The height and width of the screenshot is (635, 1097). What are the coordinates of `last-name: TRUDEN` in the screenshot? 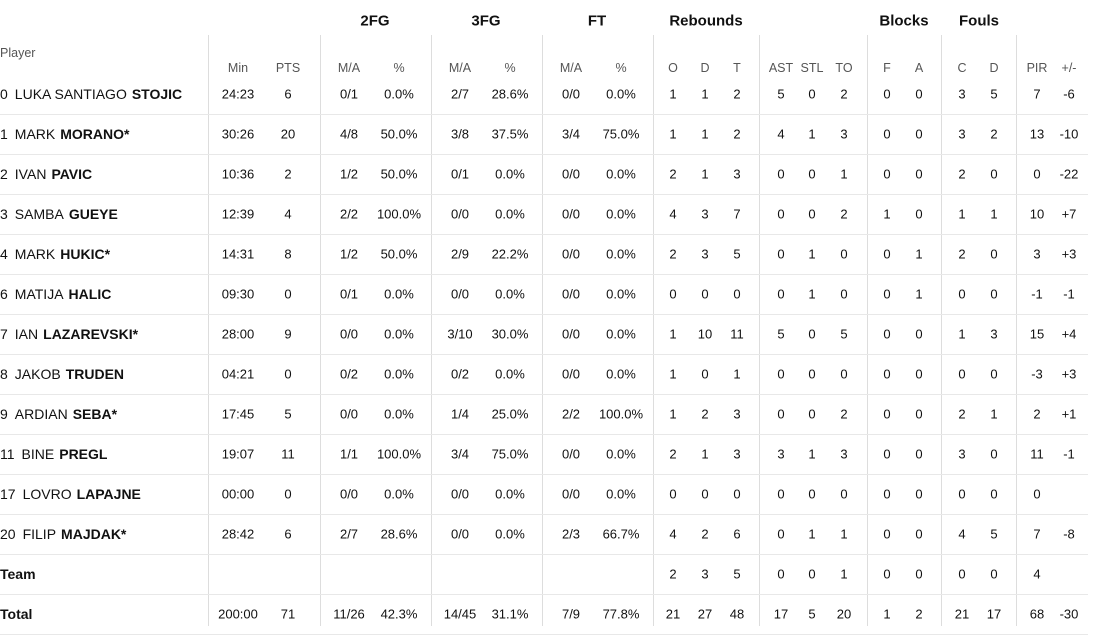 It's located at (95, 374).